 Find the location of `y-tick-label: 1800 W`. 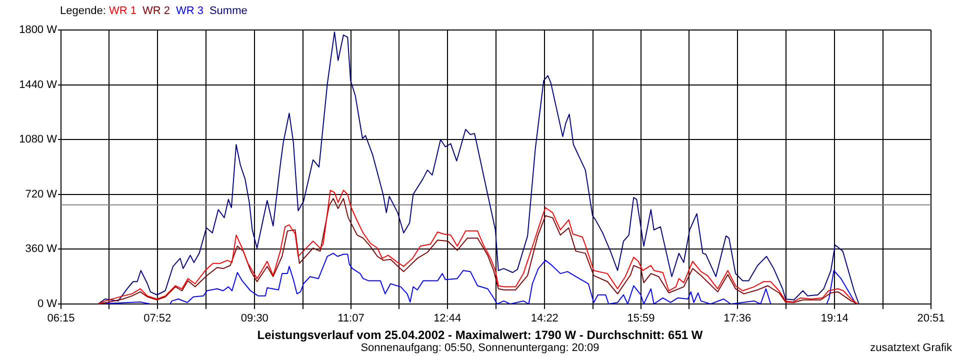

y-tick-label: 1800 W is located at coordinates (38, 30).